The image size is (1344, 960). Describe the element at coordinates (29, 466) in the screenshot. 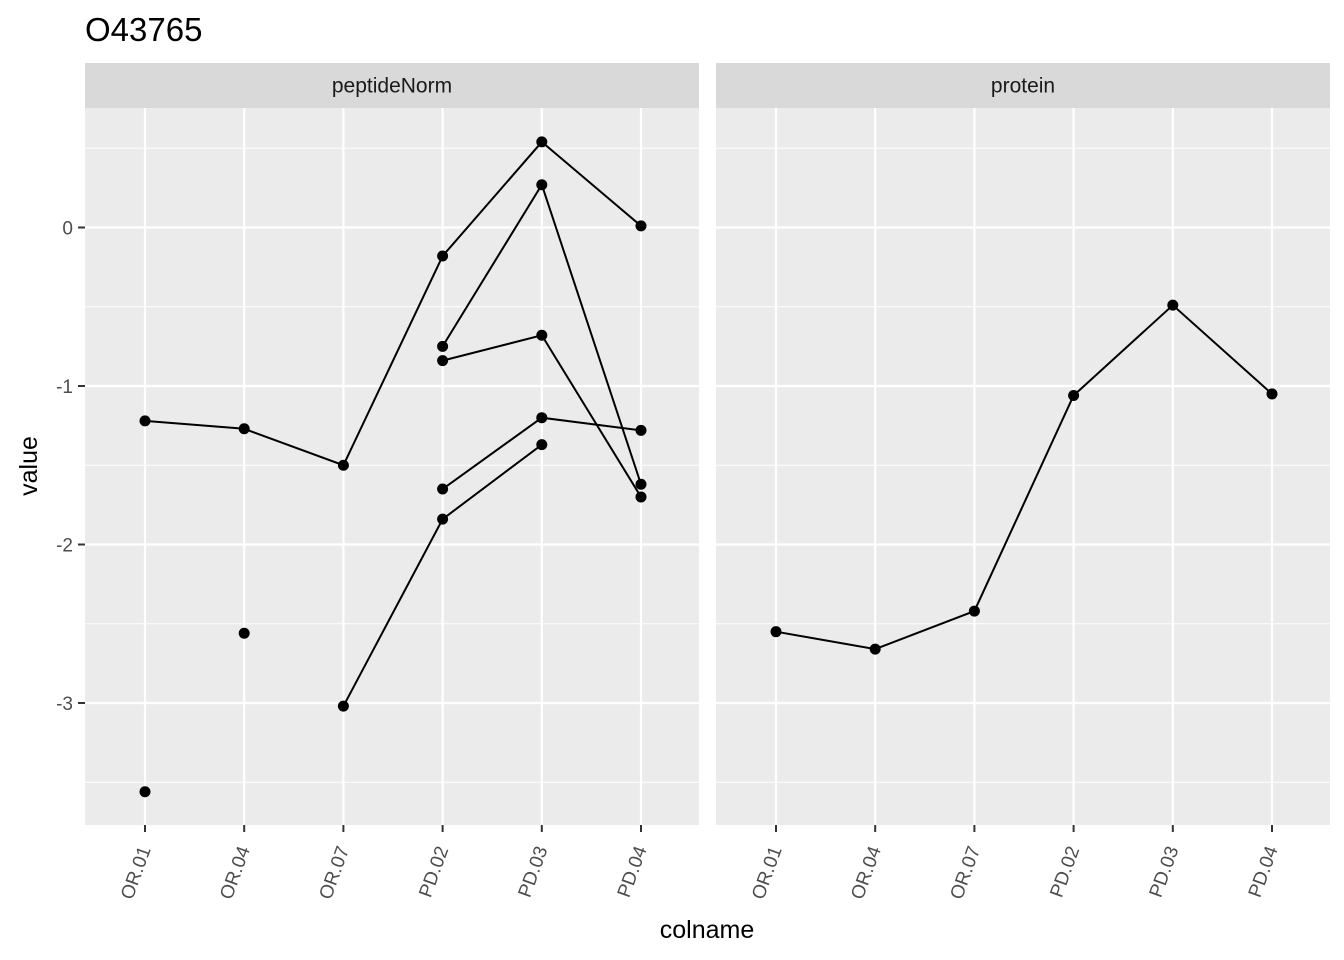

I see `y-axis-title: value` at that location.